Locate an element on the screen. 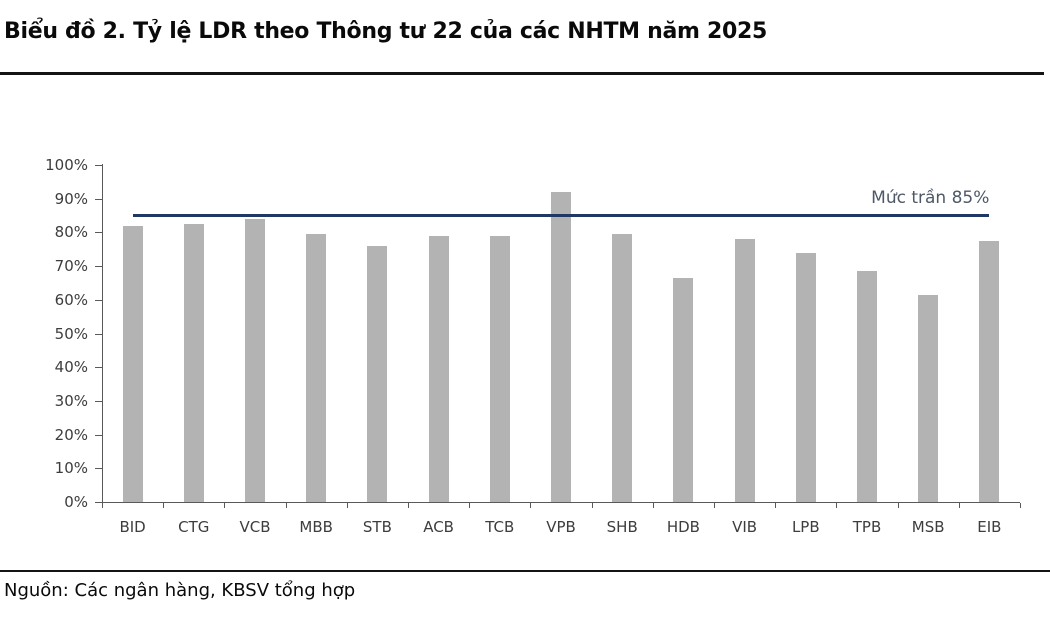 The width and height of the screenshot is (1050, 630). x-tick-label-lpb: LPB is located at coordinates (805, 527).